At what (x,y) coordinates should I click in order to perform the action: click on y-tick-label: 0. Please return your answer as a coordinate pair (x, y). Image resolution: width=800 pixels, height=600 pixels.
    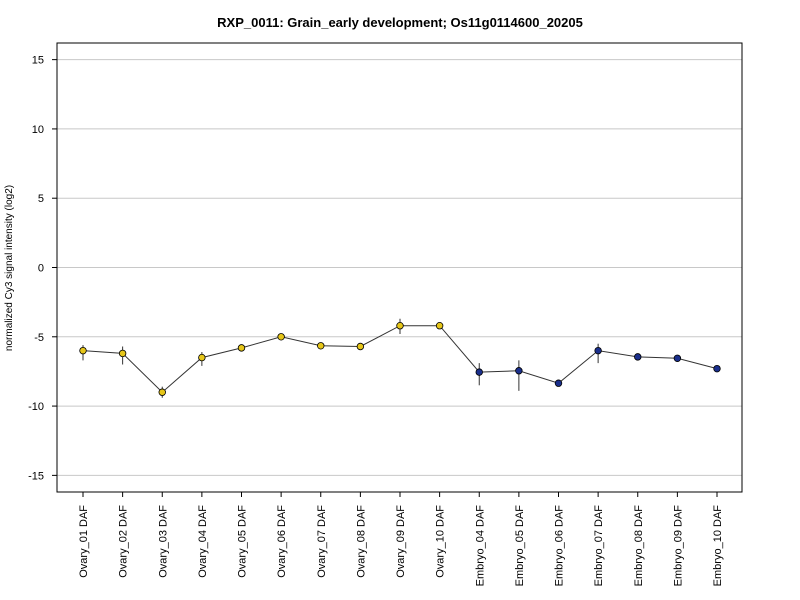
    Looking at the image, I should click on (41, 269).